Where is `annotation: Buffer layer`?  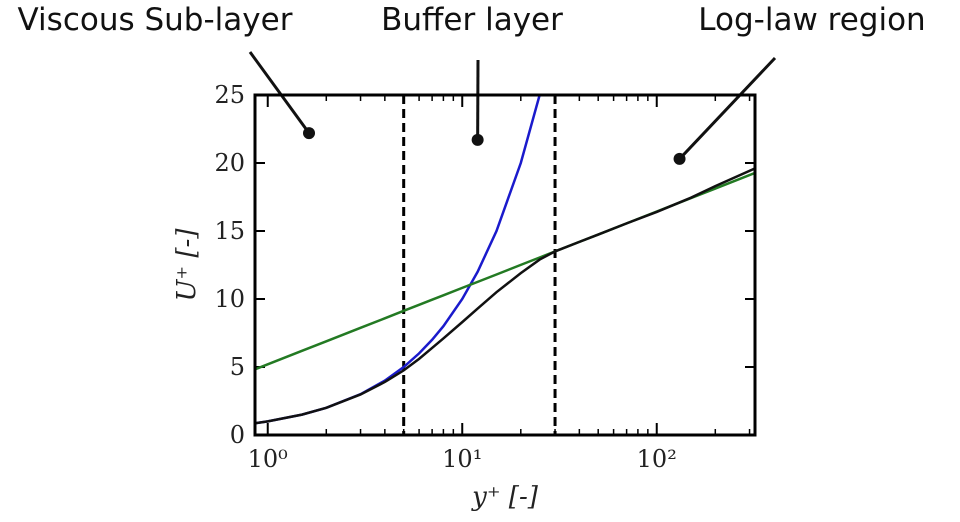
annotation: Buffer layer is located at coordinates (472, 20).